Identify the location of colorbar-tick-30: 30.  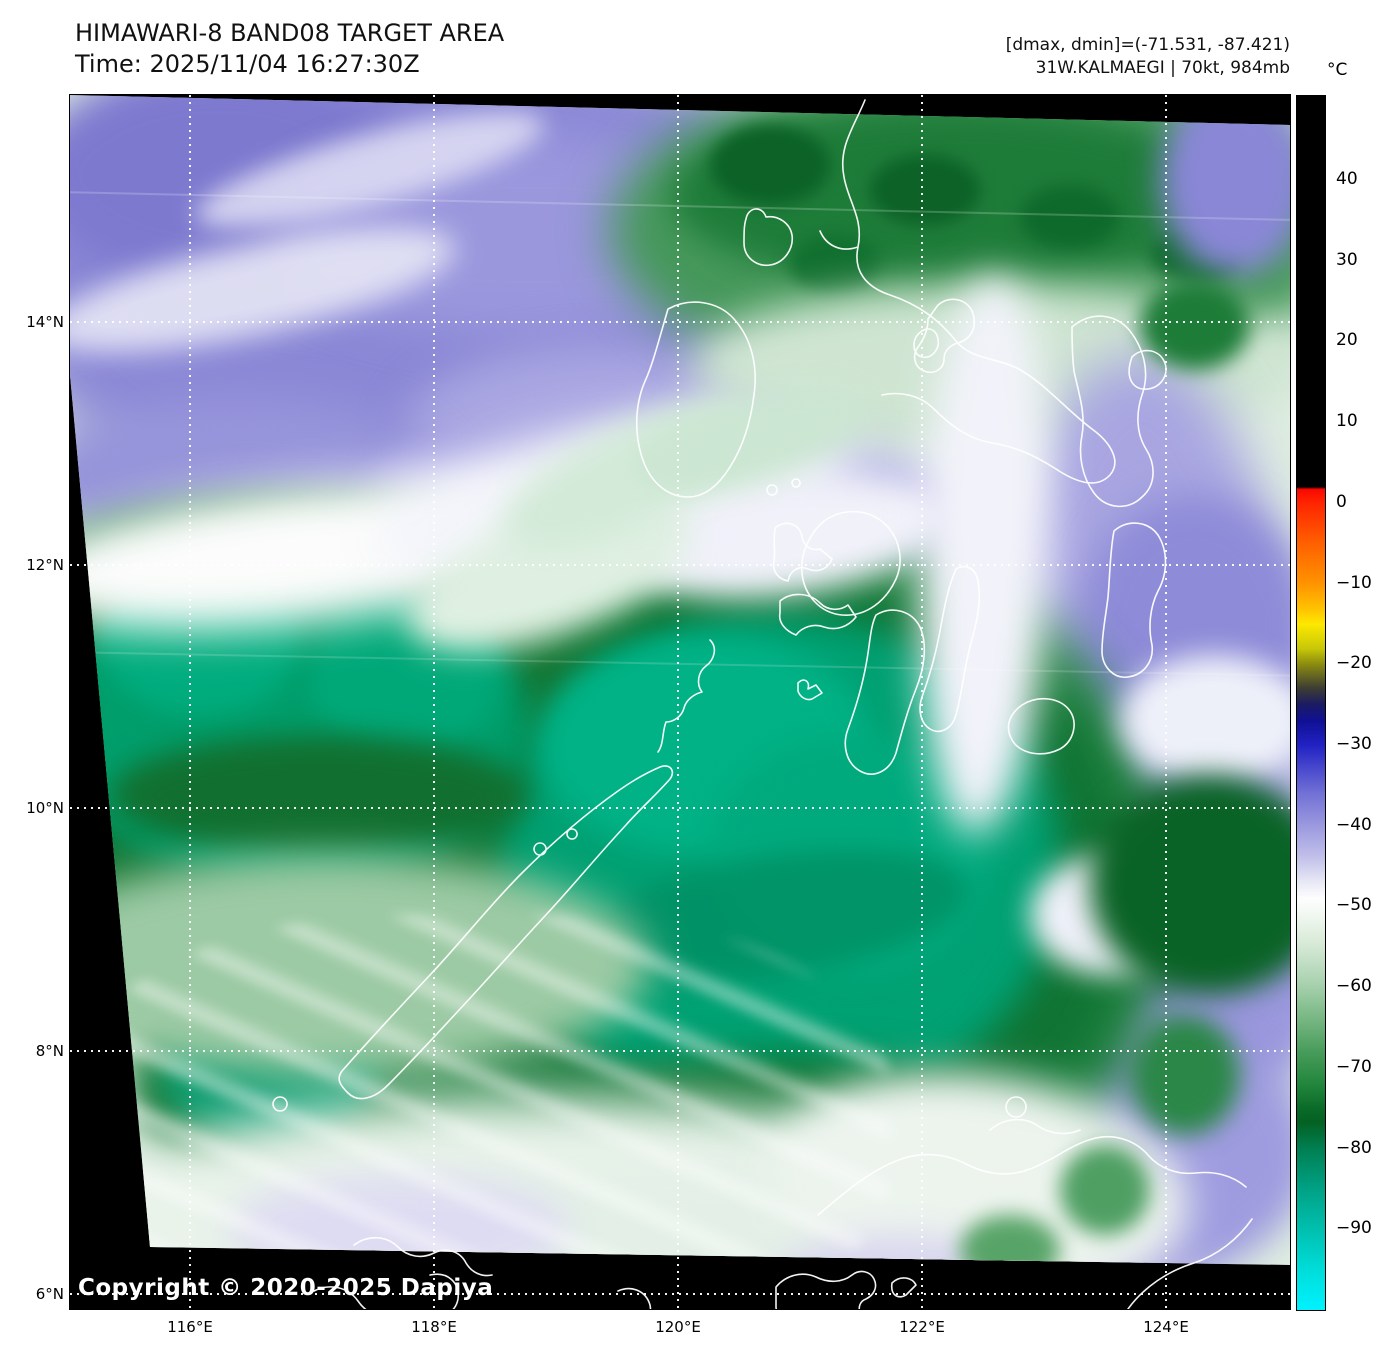
(1347, 259).